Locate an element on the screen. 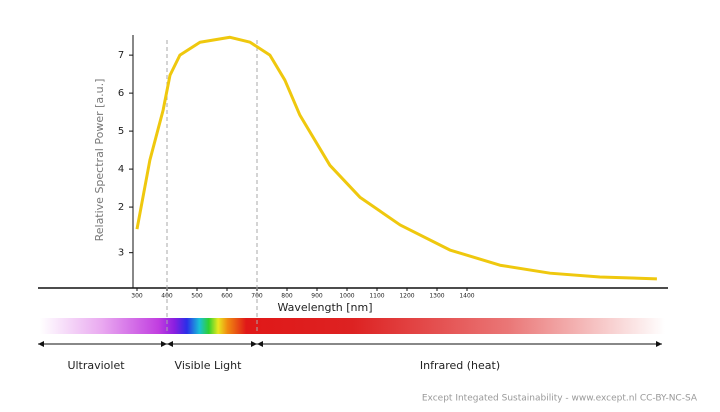  x-tick-label: 1400 is located at coordinates (466, 296).